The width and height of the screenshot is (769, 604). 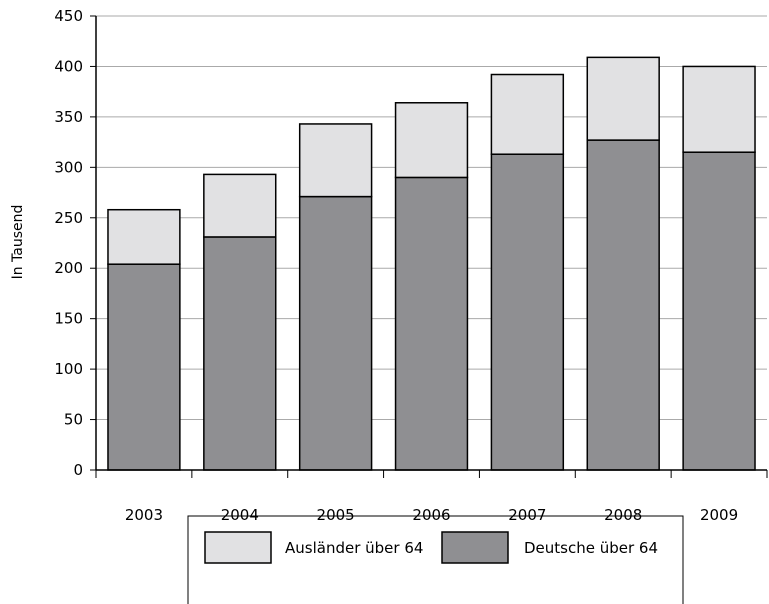 I want to click on x-tick-label: 2007, so click(x=527, y=515).